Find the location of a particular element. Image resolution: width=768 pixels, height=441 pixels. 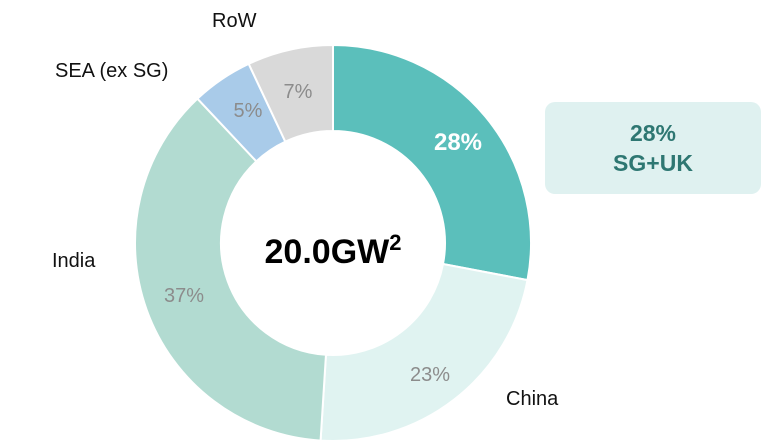

category-label-sea-ex-sg: SEA (ex SG) is located at coordinates (111, 71).